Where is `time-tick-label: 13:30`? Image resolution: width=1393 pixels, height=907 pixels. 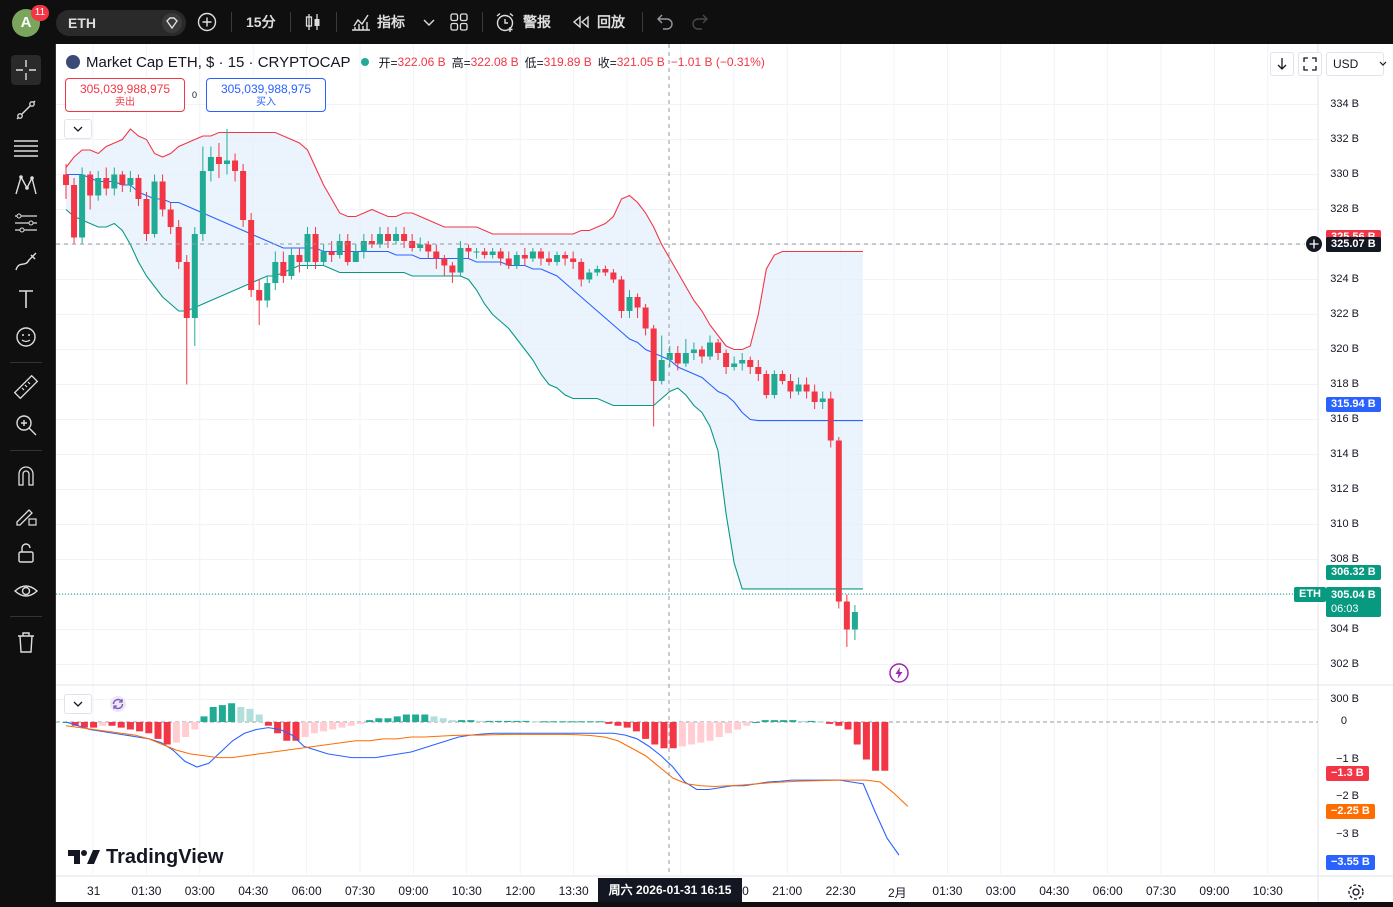 time-tick-label: 13:30 is located at coordinates (573, 891).